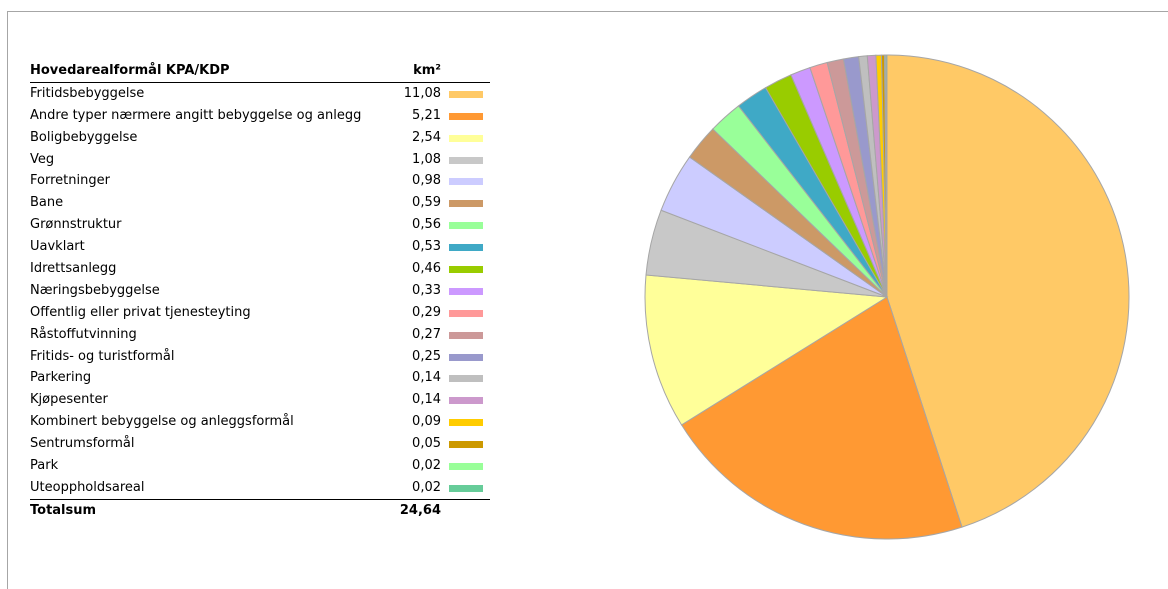 The image size is (1168, 589). What do you see at coordinates (426, 334) in the screenshot?
I see `row-value-label: 0,27` at bounding box center [426, 334].